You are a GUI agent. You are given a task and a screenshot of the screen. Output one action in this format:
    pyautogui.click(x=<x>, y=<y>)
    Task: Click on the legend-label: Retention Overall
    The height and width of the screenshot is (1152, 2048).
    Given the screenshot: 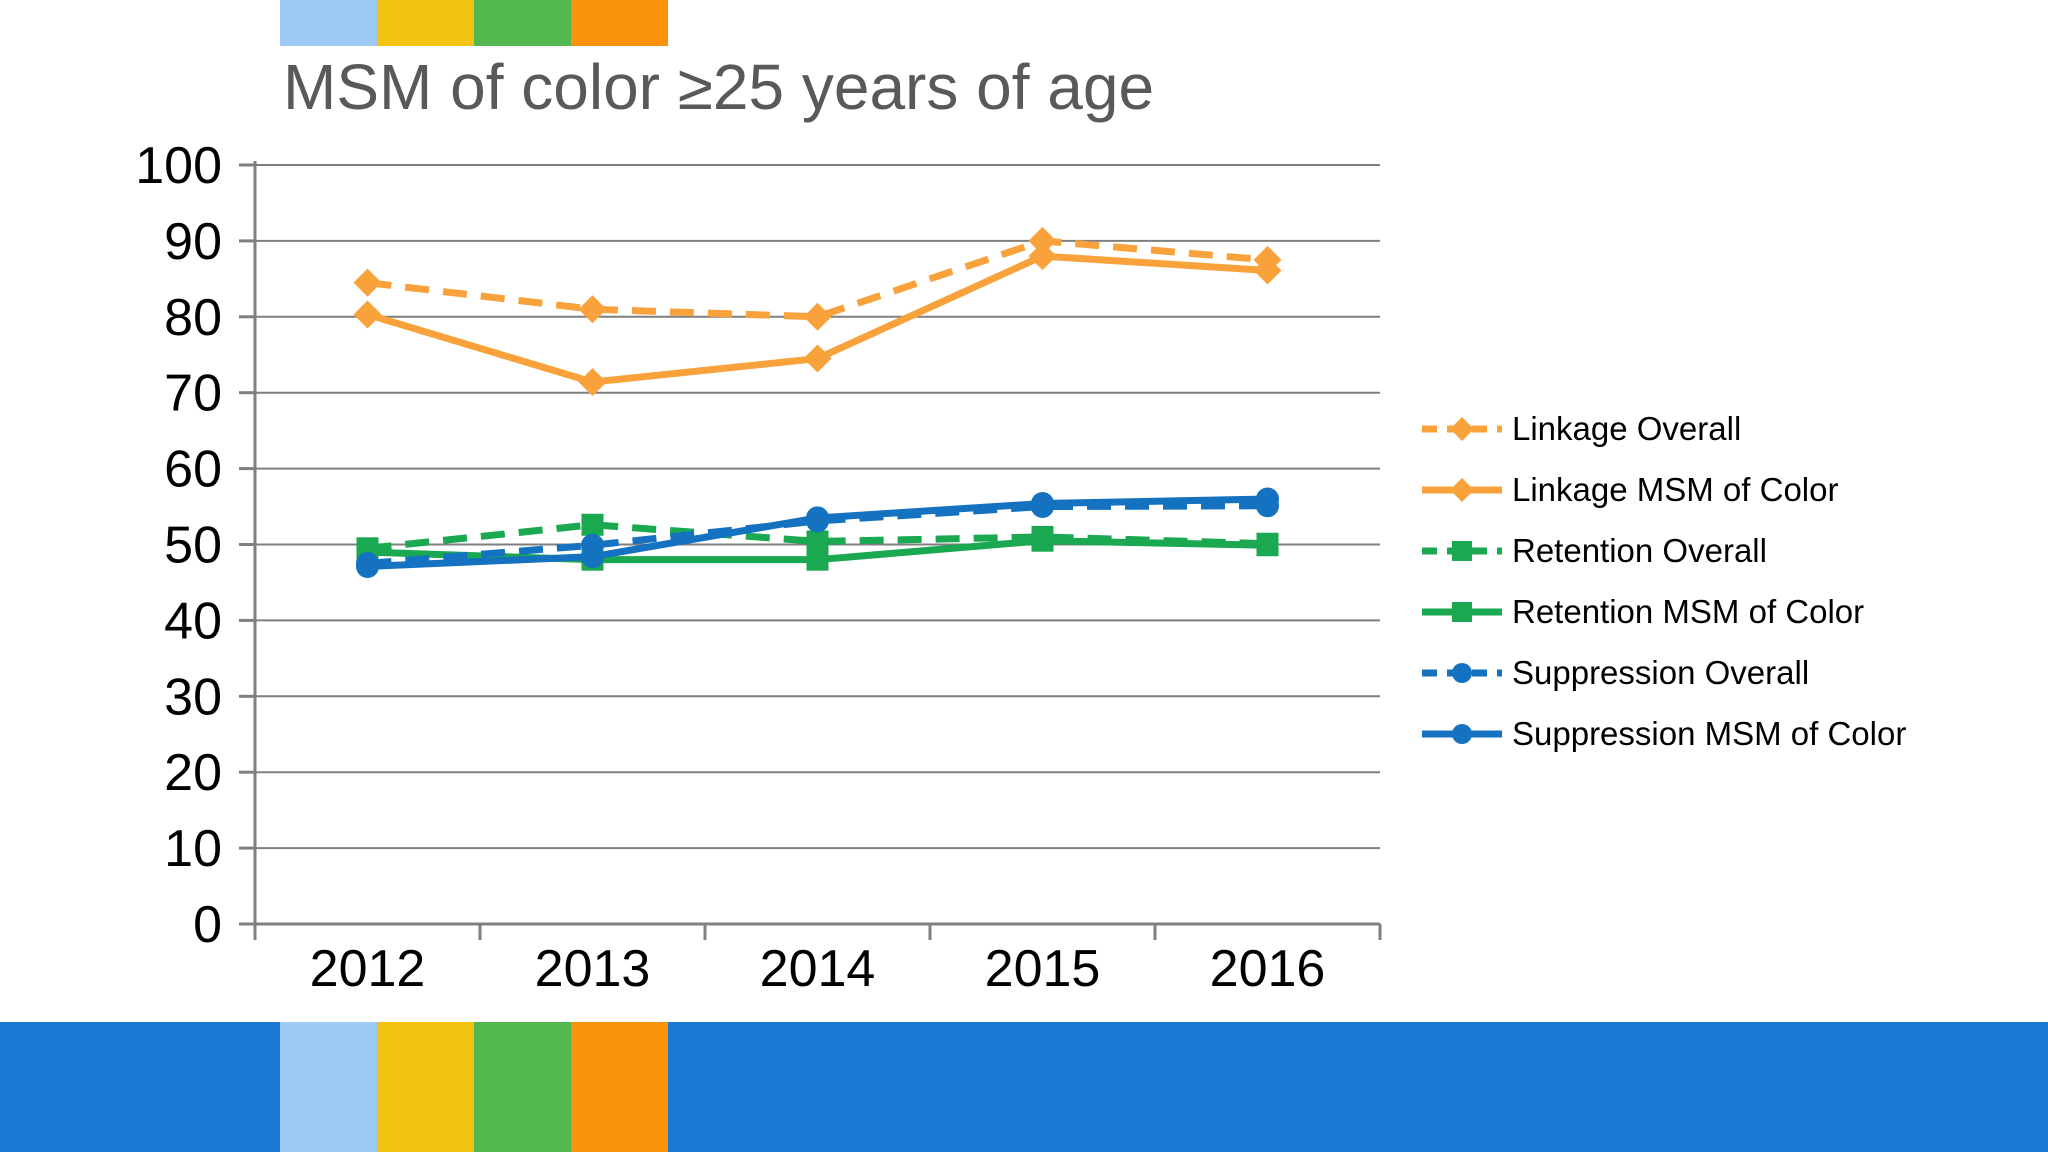 What is the action you would take?
    pyautogui.click(x=1639, y=550)
    